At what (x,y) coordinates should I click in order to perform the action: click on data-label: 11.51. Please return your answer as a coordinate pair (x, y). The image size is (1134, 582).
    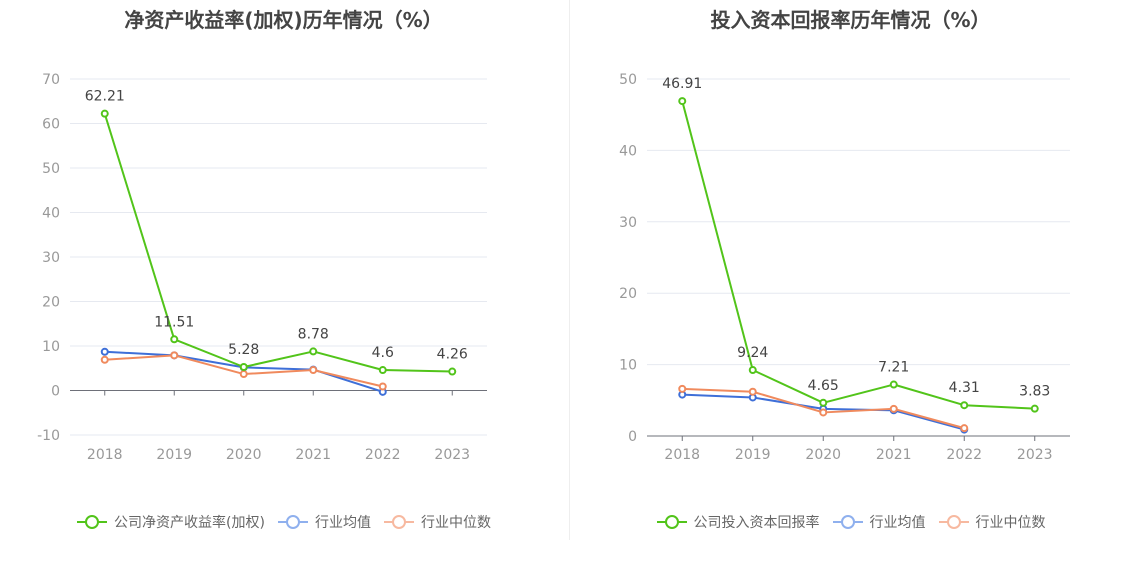
    Looking at the image, I should click on (174, 322).